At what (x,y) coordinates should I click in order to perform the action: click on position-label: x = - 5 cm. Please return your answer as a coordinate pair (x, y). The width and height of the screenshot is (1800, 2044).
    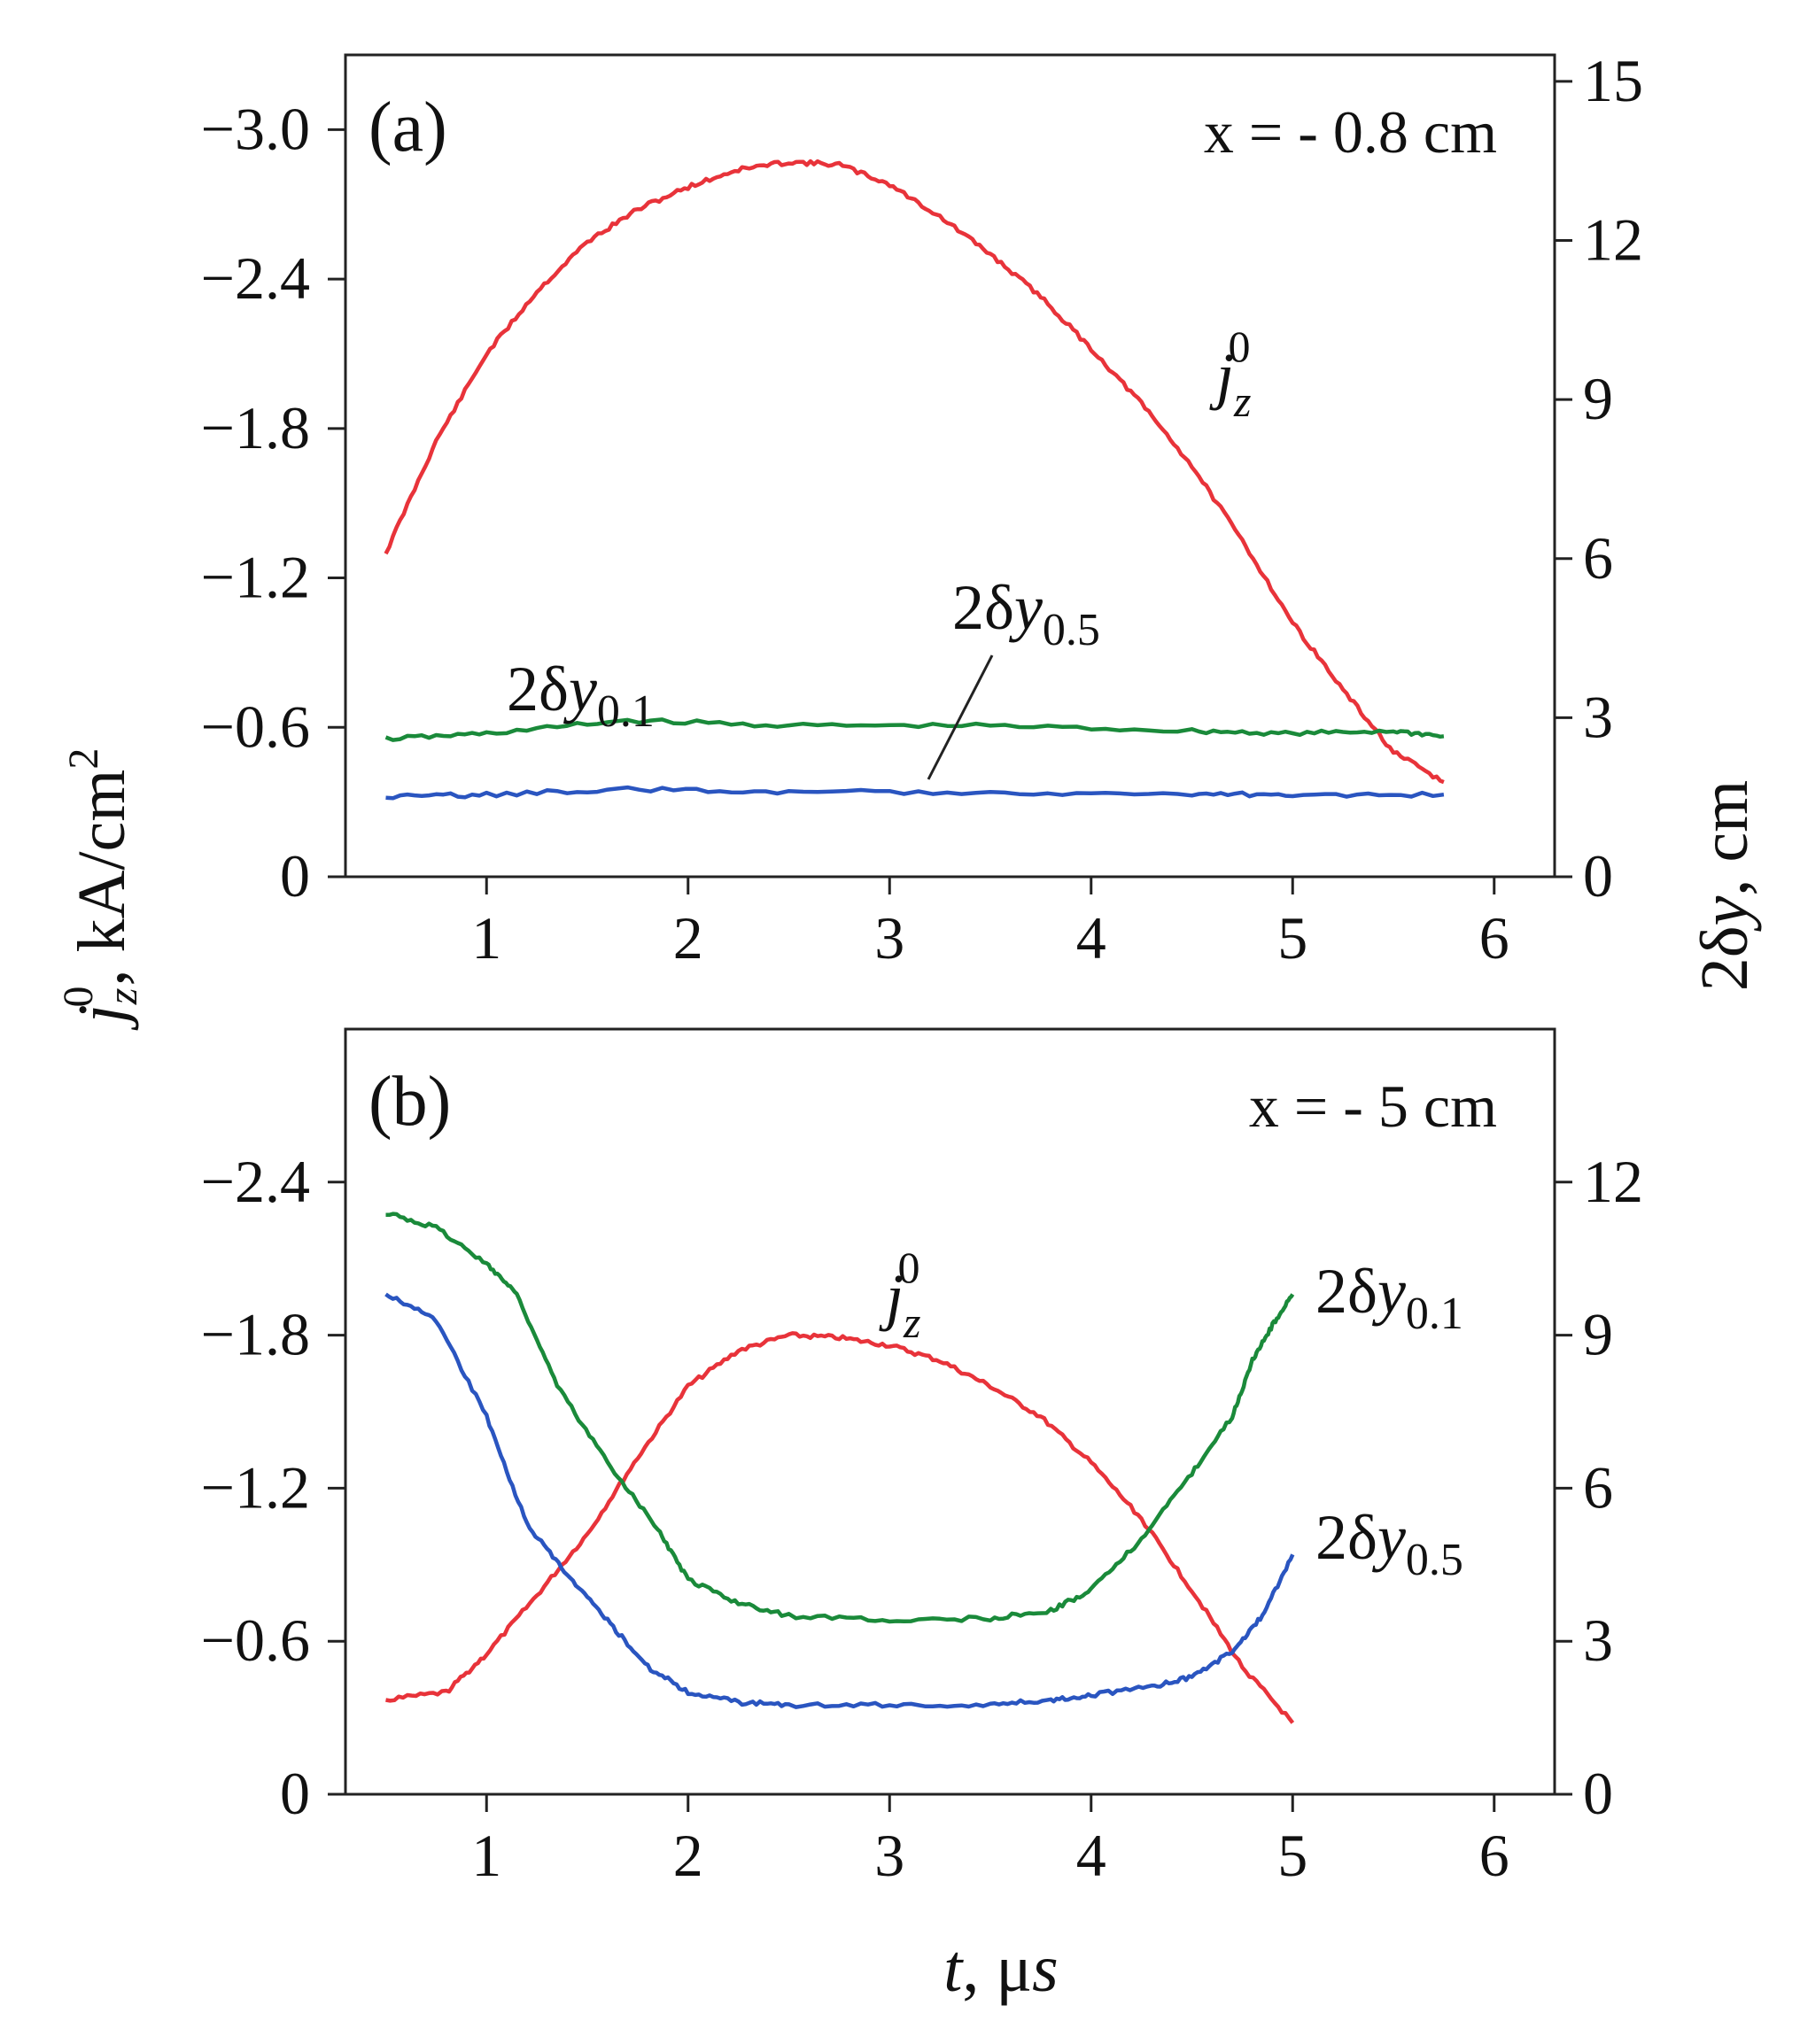
    Looking at the image, I should click on (1373, 1106).